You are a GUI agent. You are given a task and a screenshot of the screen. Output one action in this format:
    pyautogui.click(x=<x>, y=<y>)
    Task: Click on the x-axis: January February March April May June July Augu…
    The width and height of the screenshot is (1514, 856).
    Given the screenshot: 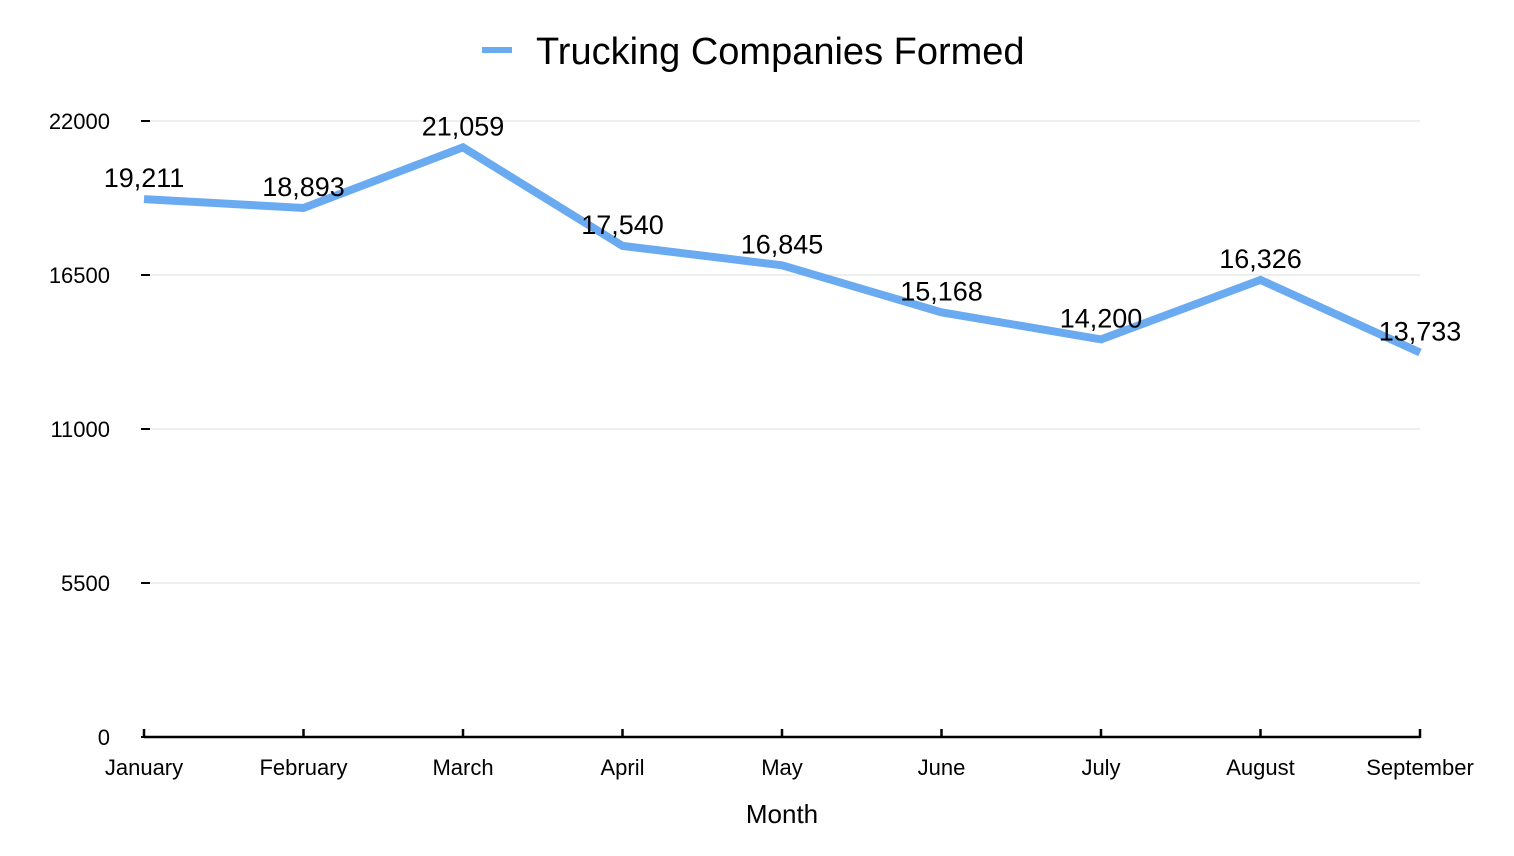 What is the action you would take?
    pyautogui.click(x=789, y=754)
    